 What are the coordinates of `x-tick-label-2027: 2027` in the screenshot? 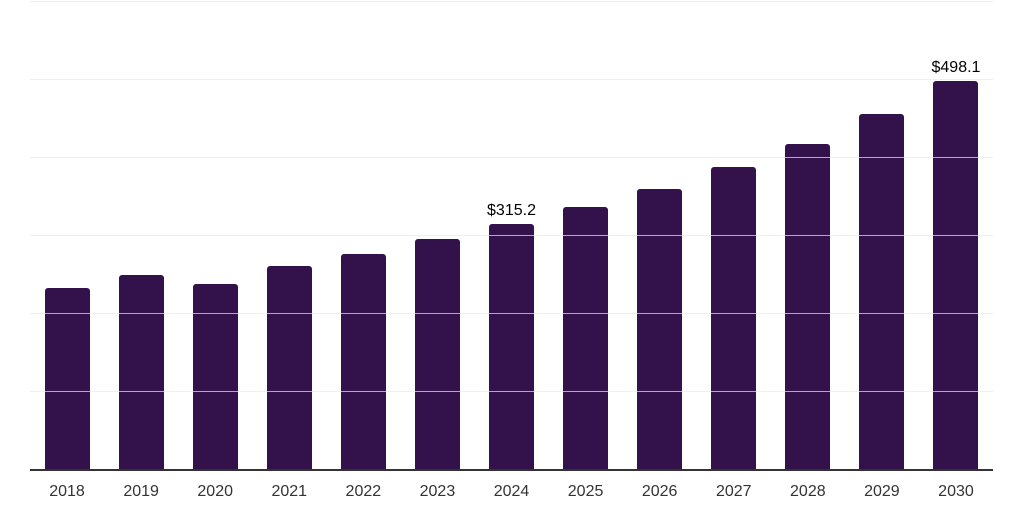 It's located at (733, 491).